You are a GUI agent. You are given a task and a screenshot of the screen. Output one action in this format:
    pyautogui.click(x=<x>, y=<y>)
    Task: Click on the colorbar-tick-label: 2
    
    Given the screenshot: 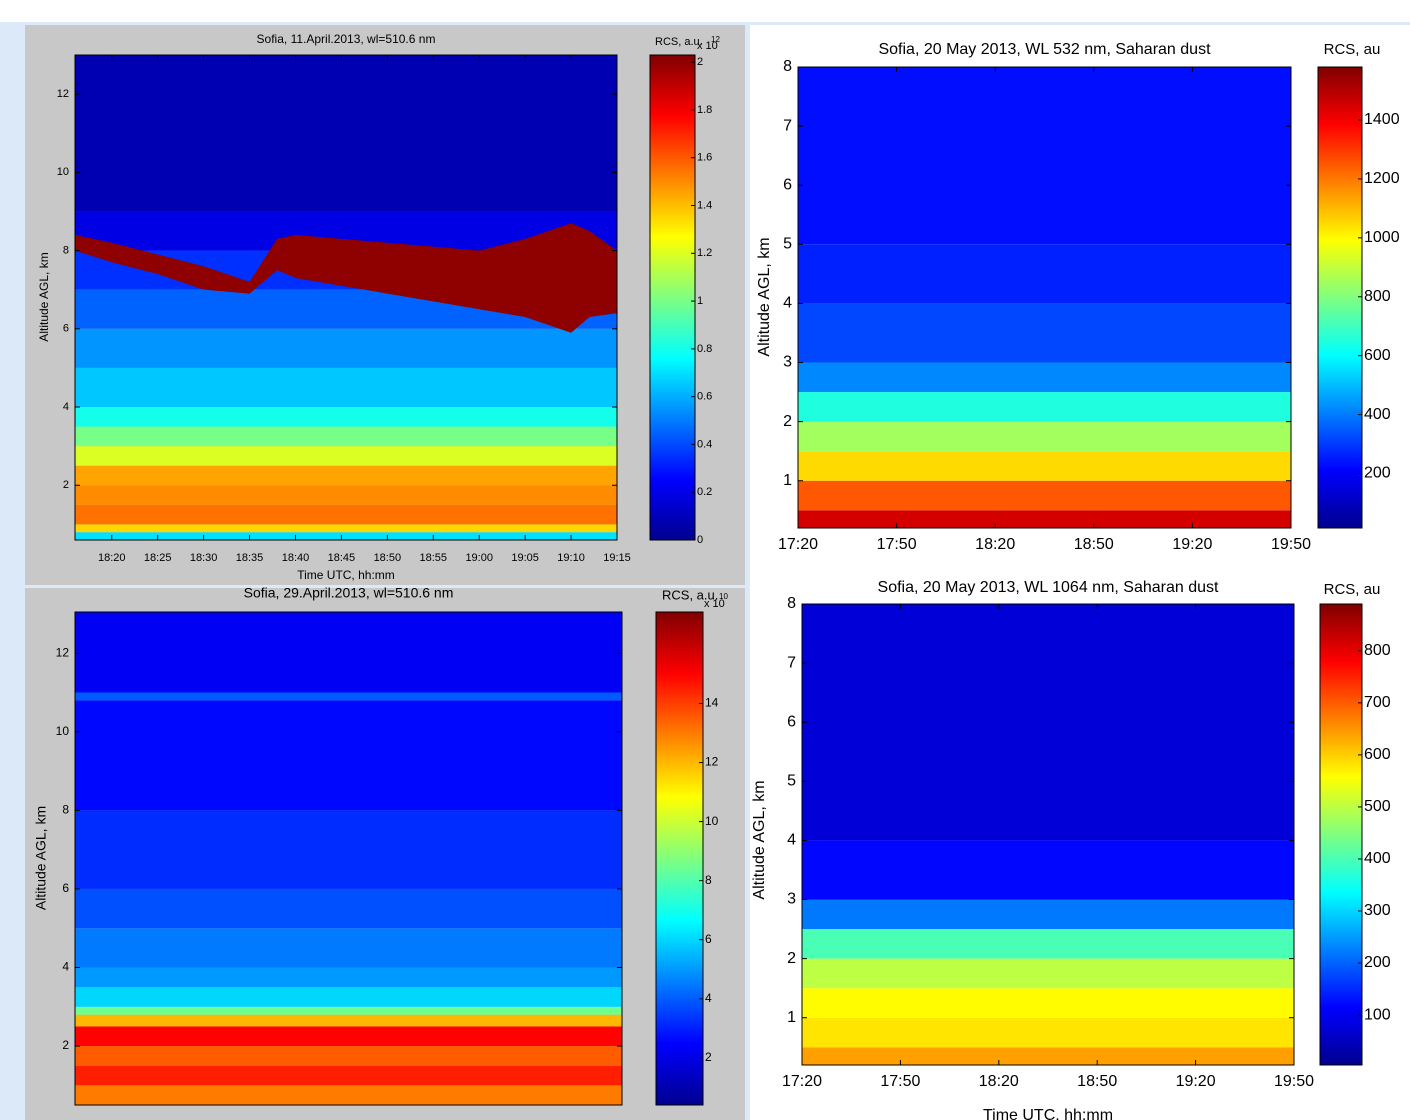 What is the action you would take?
    pyautogui.click(x=700, y=62)
    